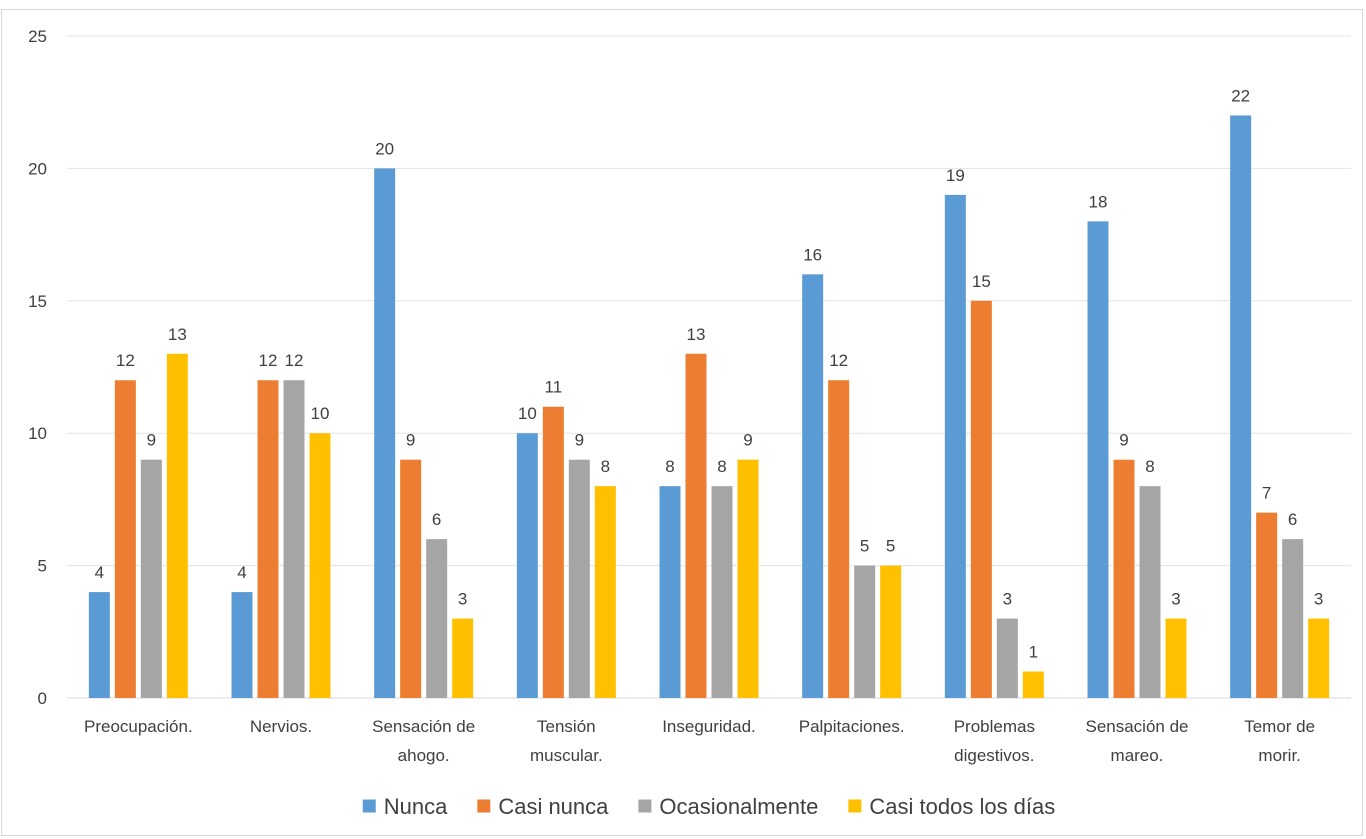 The width and height of the screenshot is (1366, 839). I want to click on legend-marker-nunca, so click(369, 806).